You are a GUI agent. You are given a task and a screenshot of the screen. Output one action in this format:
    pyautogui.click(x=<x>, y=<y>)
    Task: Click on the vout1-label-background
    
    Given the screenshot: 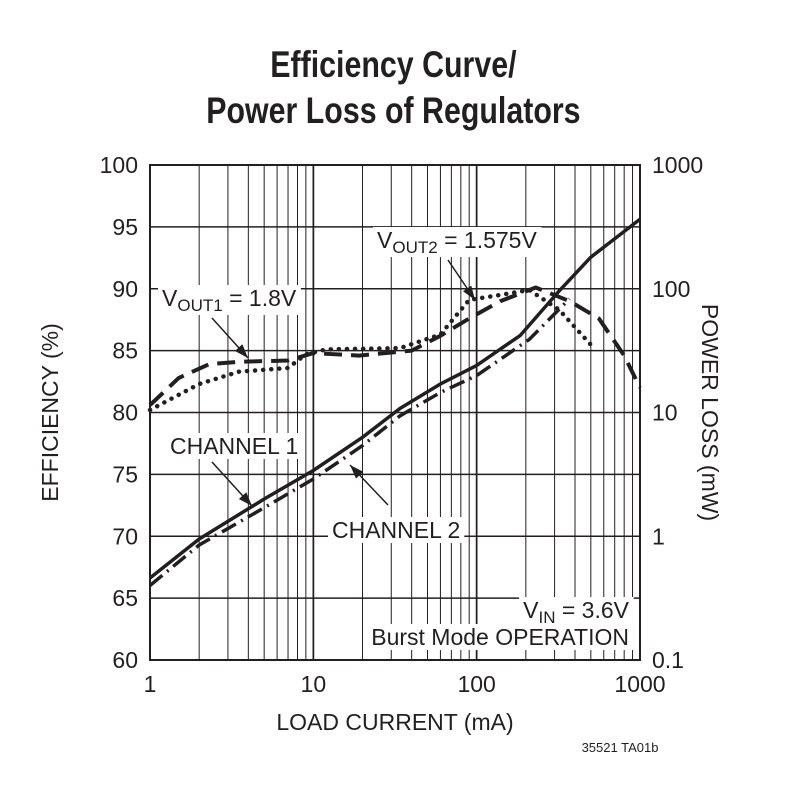 What is the action you would take?
    pyautogui.click(x=229, y=300)
    